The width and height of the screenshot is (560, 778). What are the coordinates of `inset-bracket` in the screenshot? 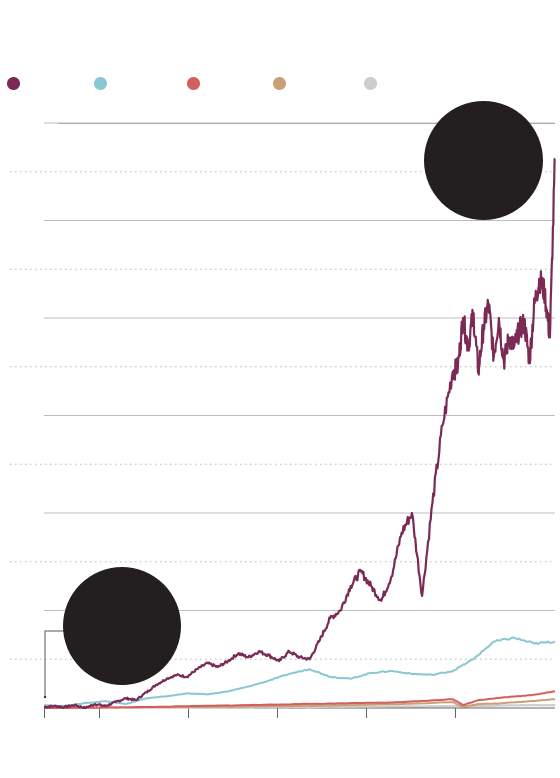 It's located at (57, 663).